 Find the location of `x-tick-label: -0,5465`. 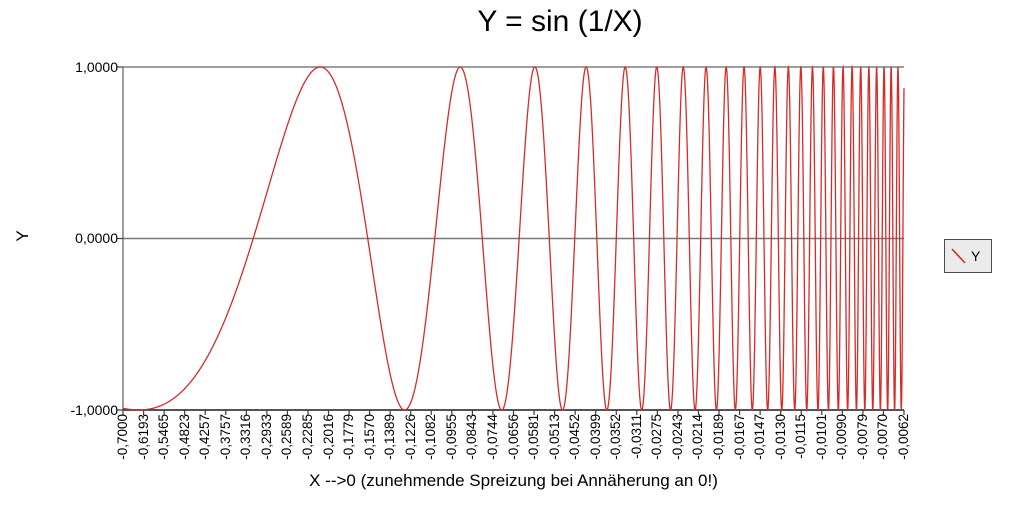

x-tick-label: -0,5465 is located at coordinates (164, 437).